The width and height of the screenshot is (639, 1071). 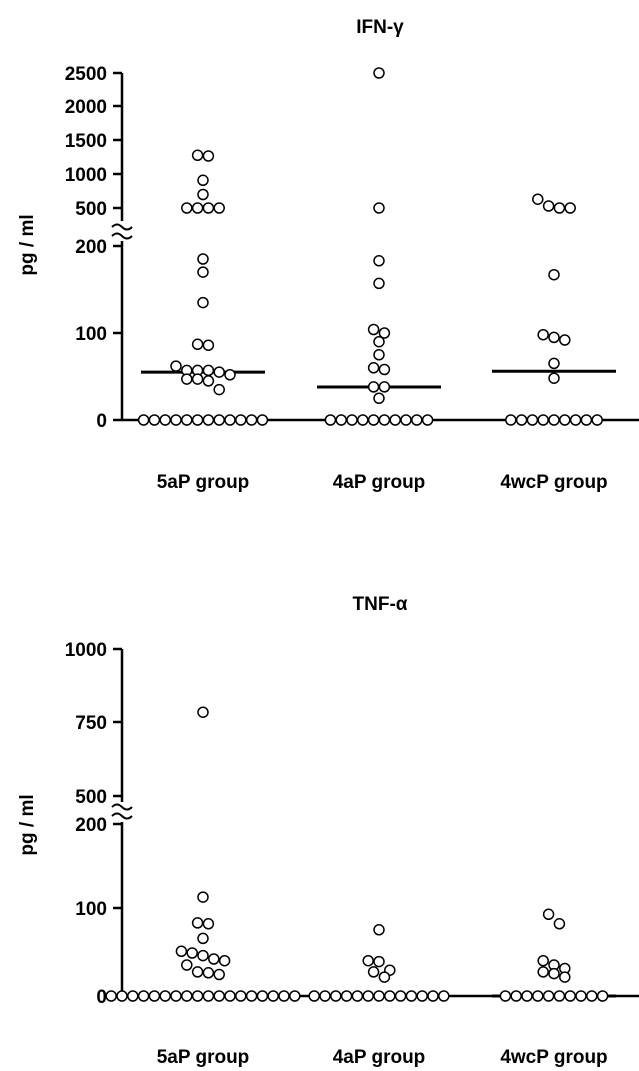 What do you see at coordinates (203, 482) in the screenshot?
I see `ifn-gamma-category-5ap: 5aP group` at bounding box center [203, 482].